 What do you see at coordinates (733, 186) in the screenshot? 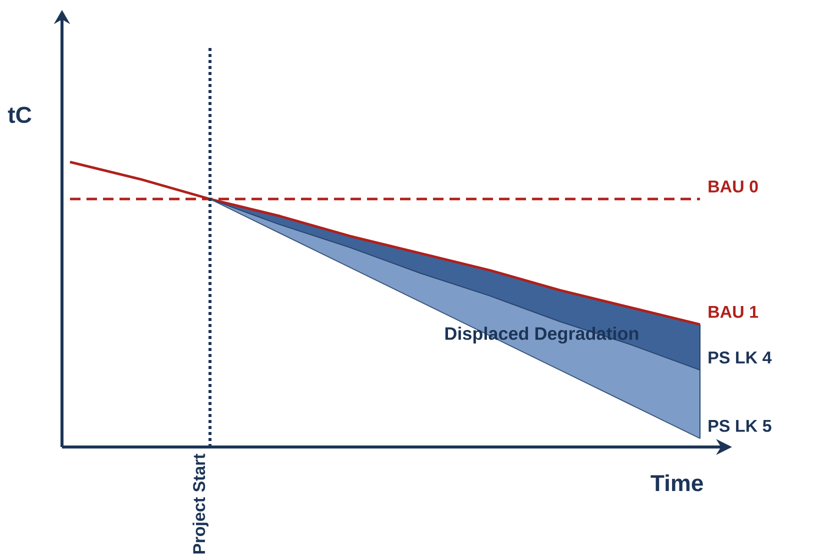
I see `series-label: BAU 0` at bounding box center [733, 186].